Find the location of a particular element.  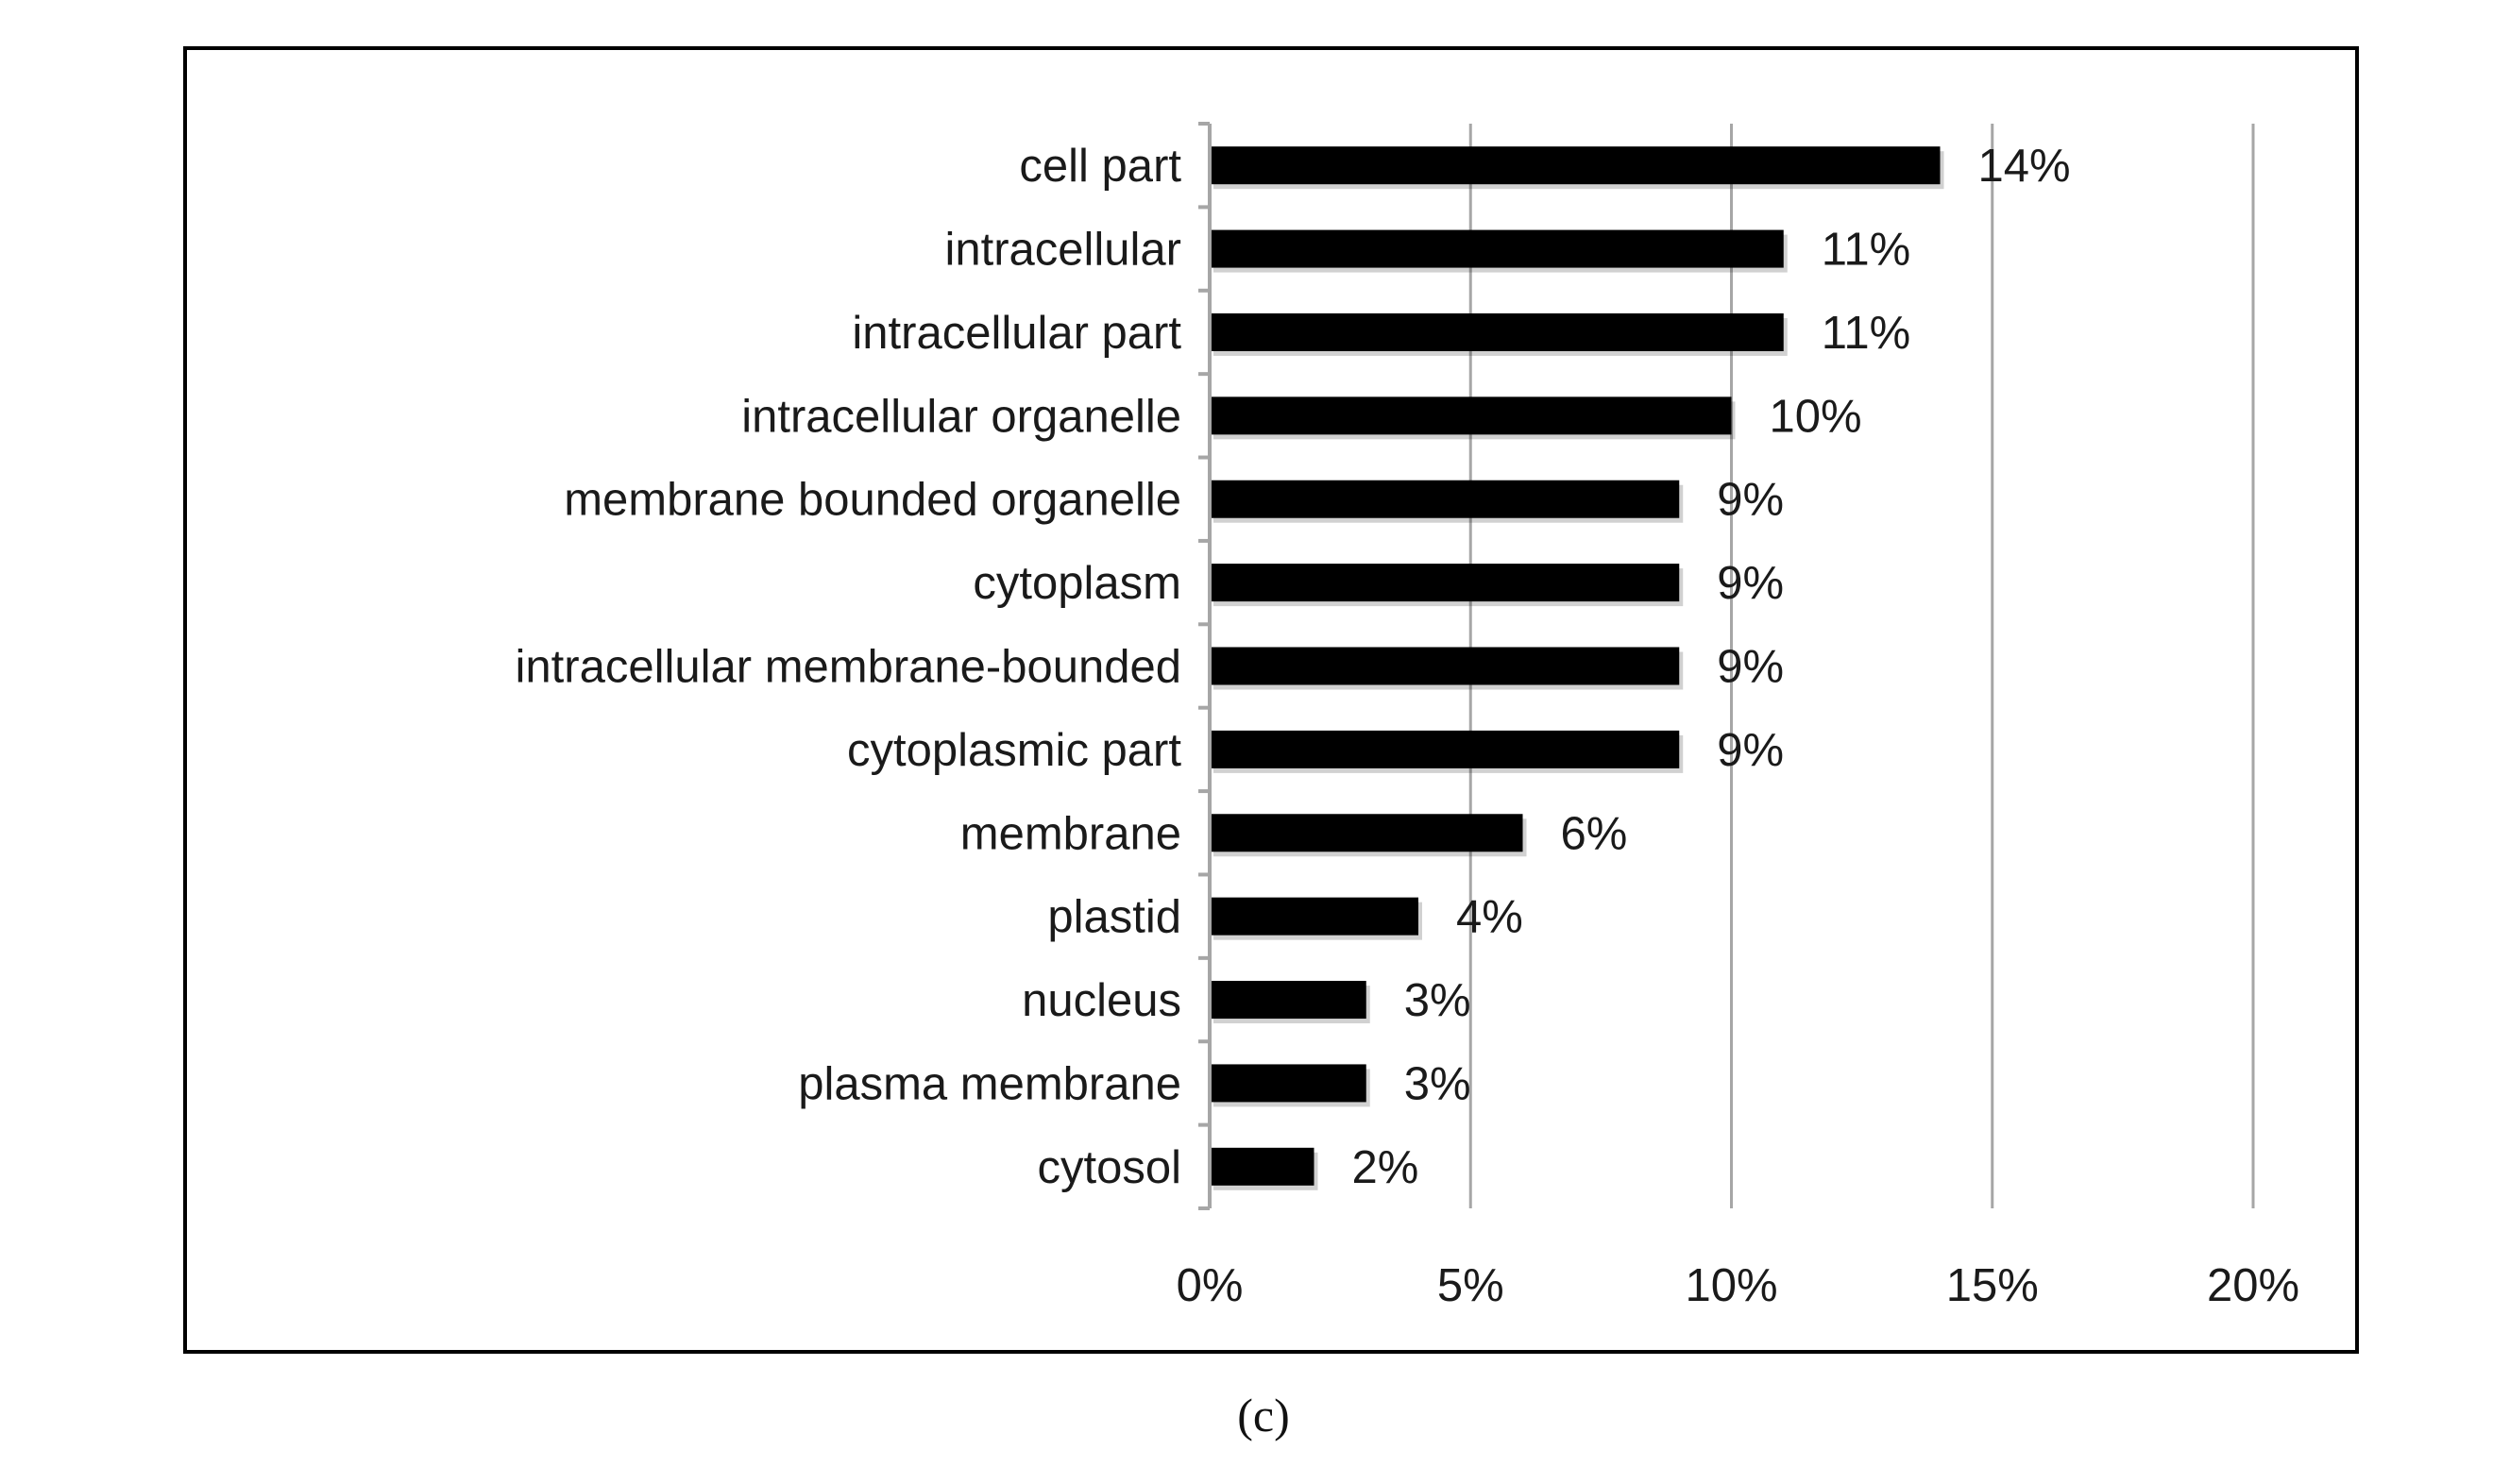

data-label: 6% is located at coordinates (1595, 833).